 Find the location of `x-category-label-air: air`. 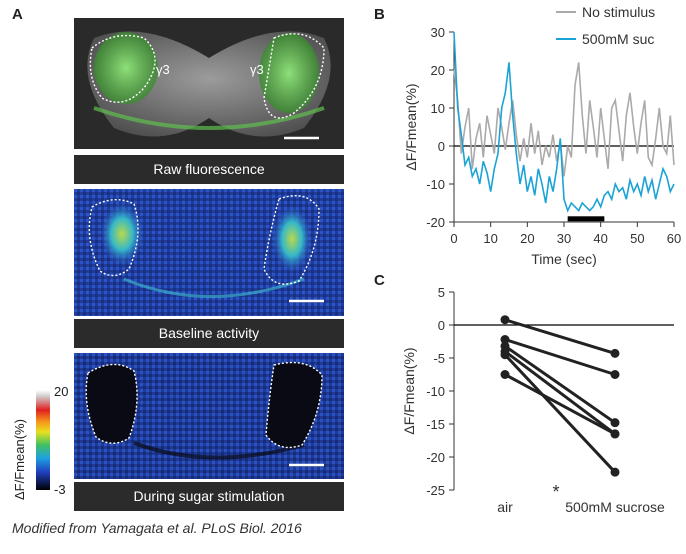

x-category-label-air: air is located at coordinates (505, 505).